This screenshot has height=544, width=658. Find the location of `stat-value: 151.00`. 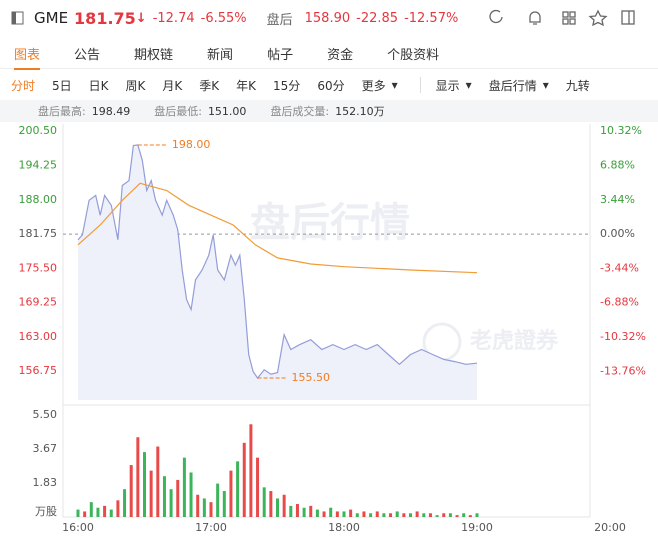

stat-value: 151.00 is located at coordinates (227, 111).